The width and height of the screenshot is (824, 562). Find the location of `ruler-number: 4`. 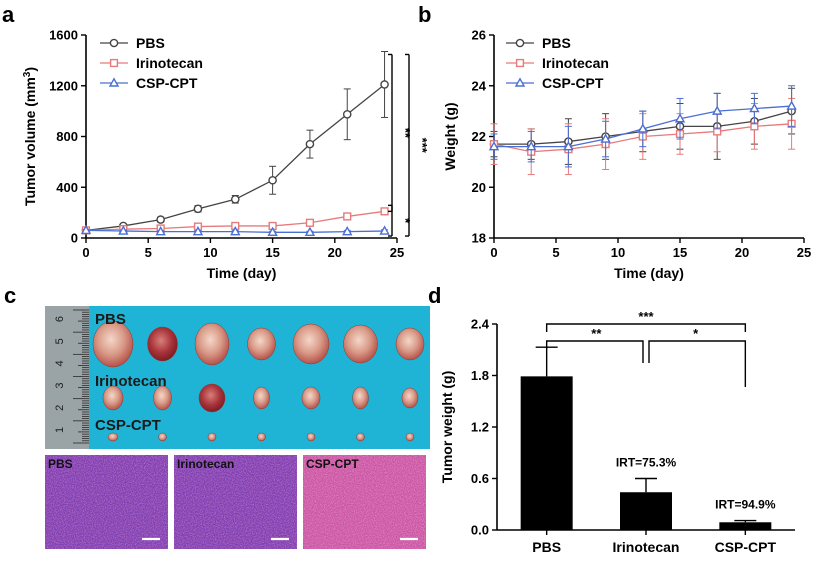

ruler-number: 4 is located at coordinates (60, 363).